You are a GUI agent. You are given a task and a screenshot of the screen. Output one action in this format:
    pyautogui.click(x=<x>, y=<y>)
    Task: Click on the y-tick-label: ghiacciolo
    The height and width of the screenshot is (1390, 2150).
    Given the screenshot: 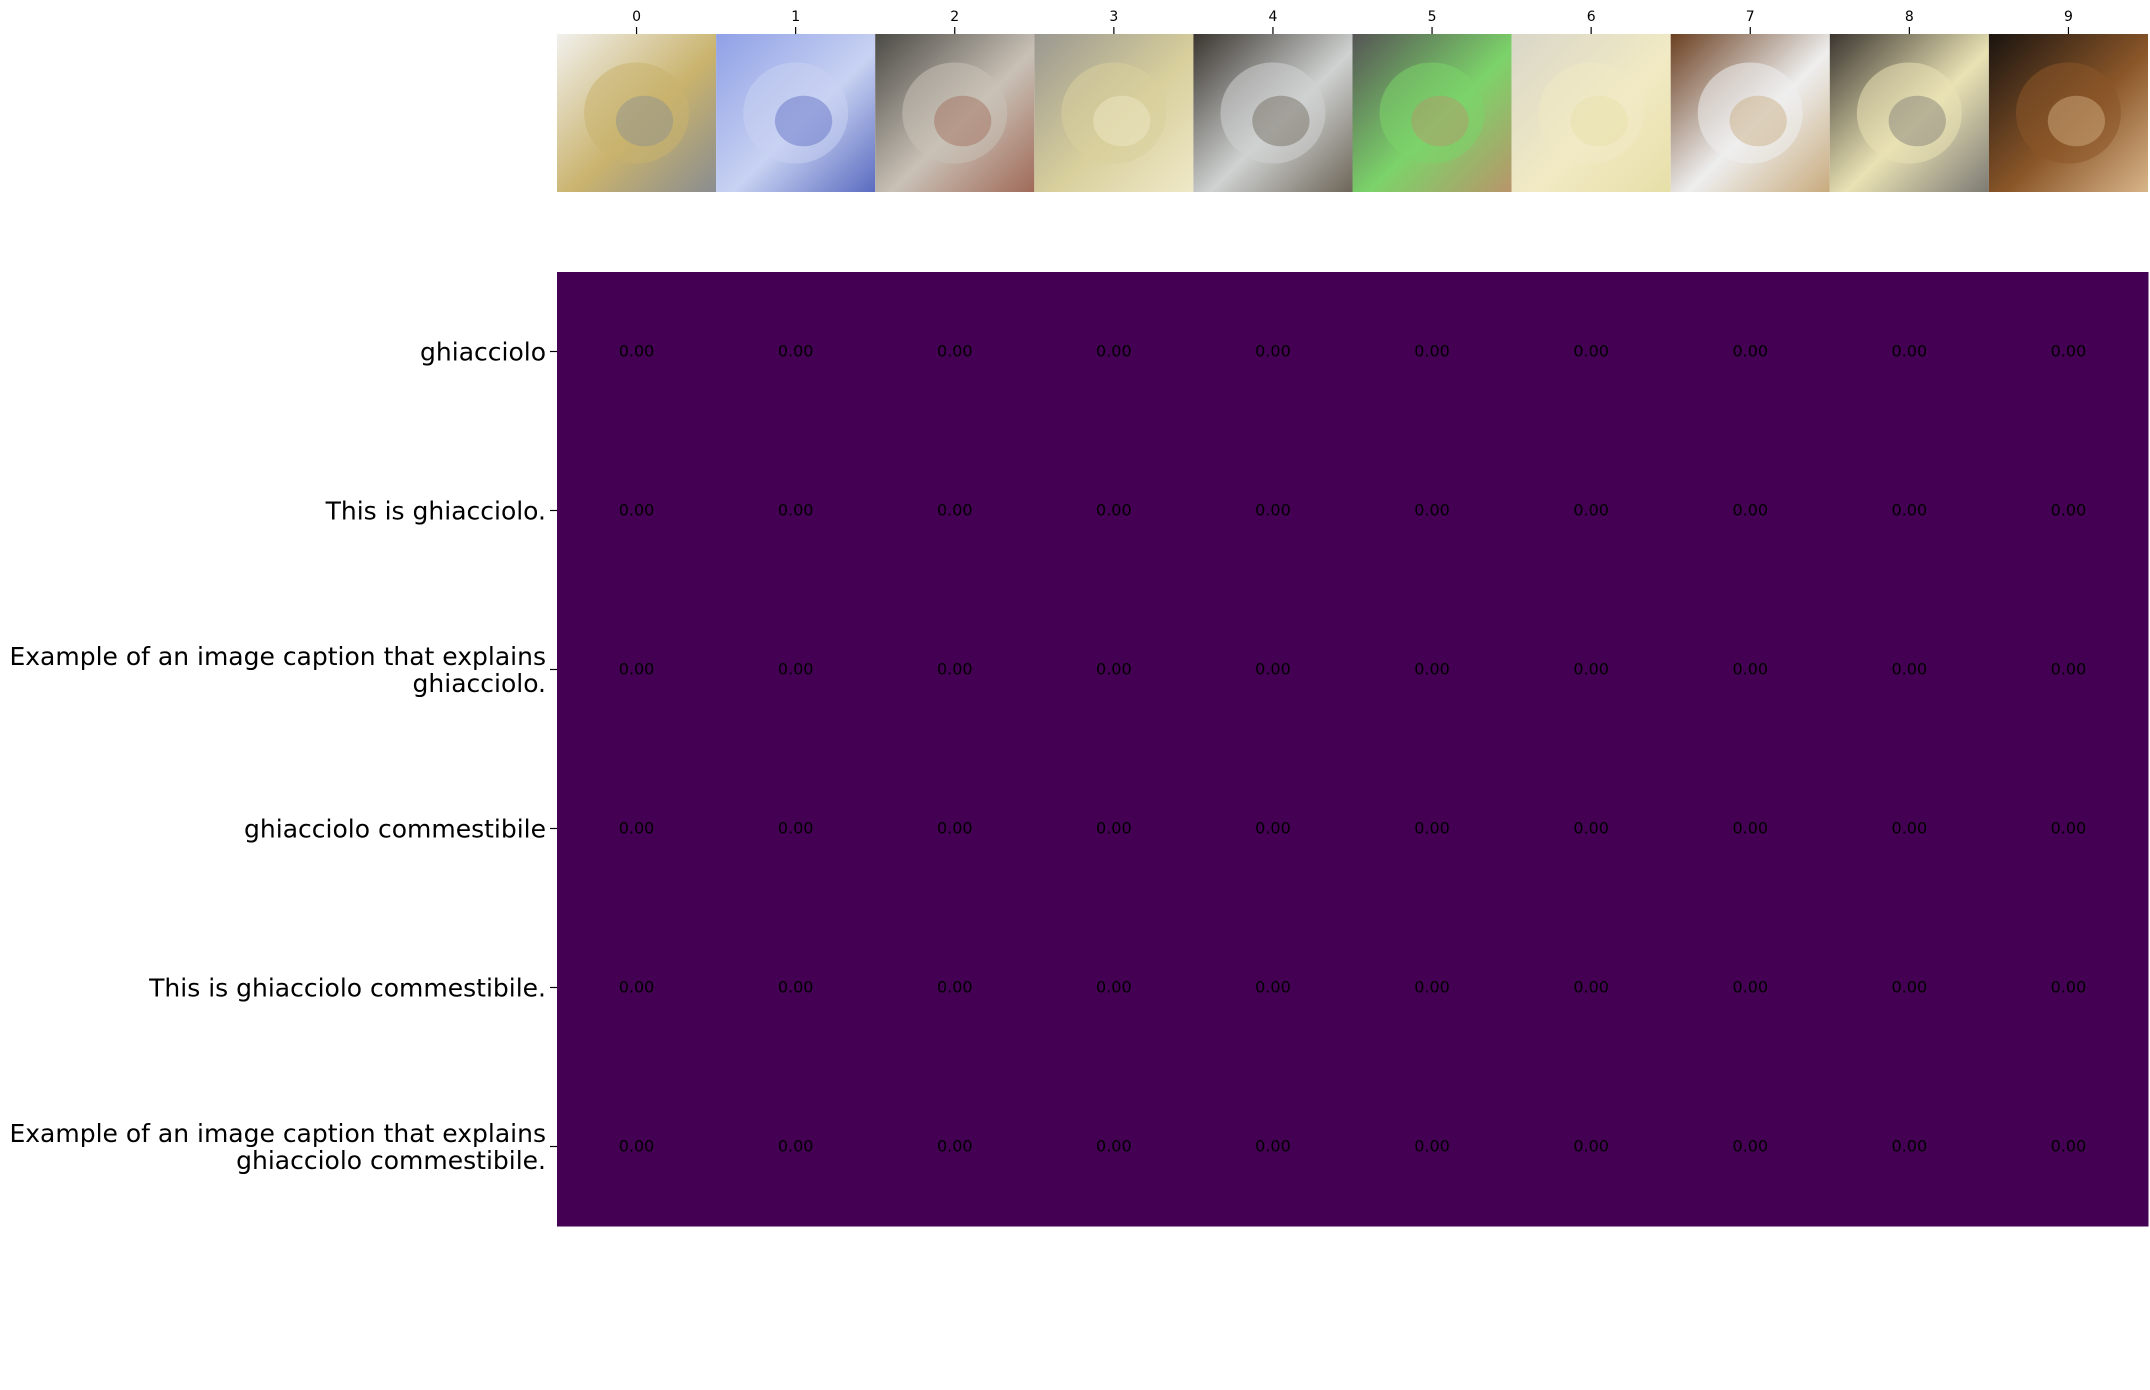 What is the action you would take?
    pyautogui.click(x=483, y=352)
    